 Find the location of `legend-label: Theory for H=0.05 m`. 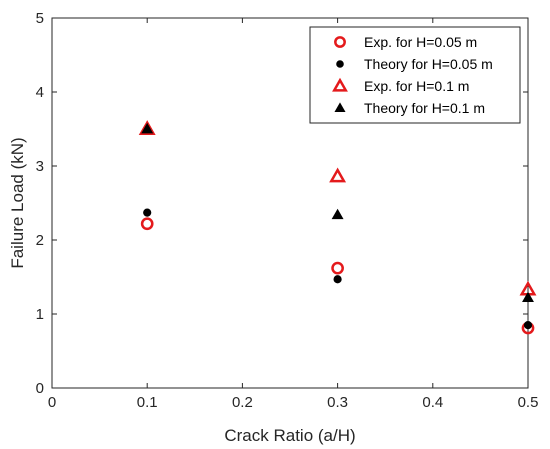

legend-label: Theory for H=0.05 m is located at coordinates (428, 64).